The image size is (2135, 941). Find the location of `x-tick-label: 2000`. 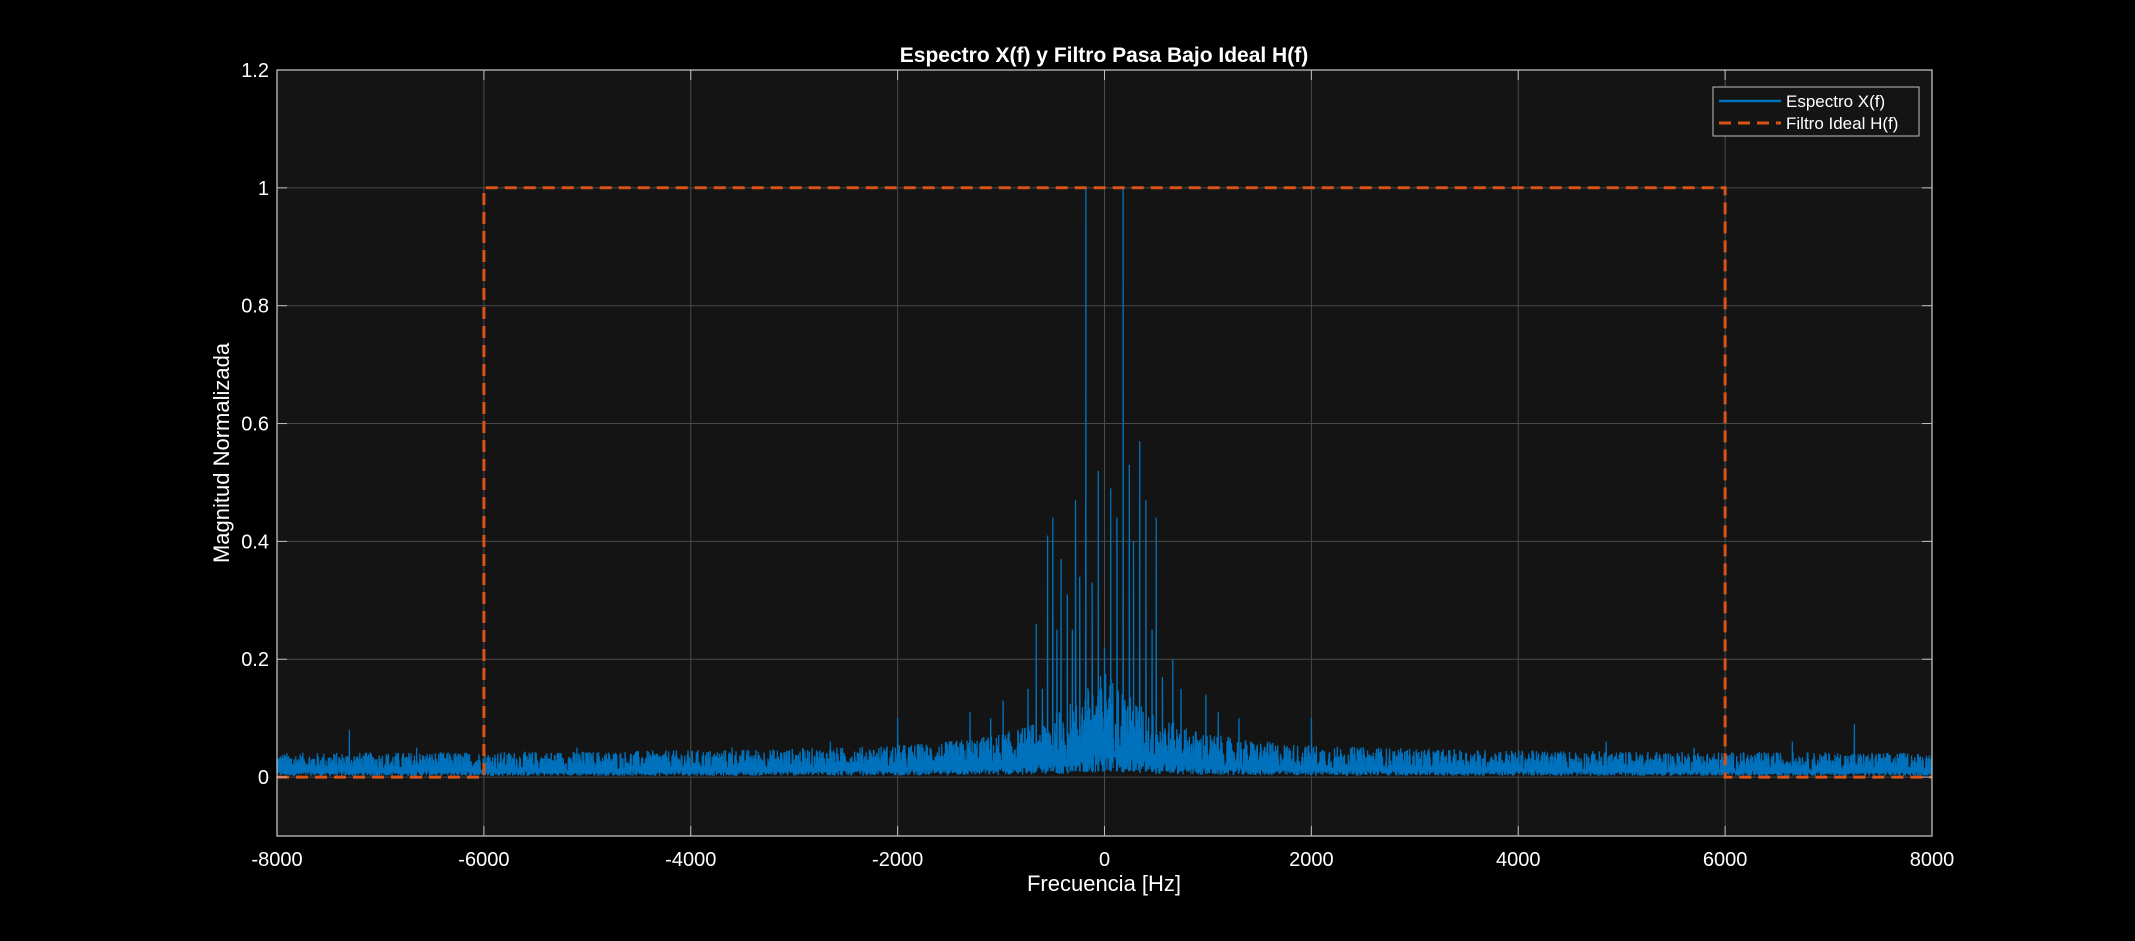

x-tick-label: 2000 is located at coordinates (1311, 860).